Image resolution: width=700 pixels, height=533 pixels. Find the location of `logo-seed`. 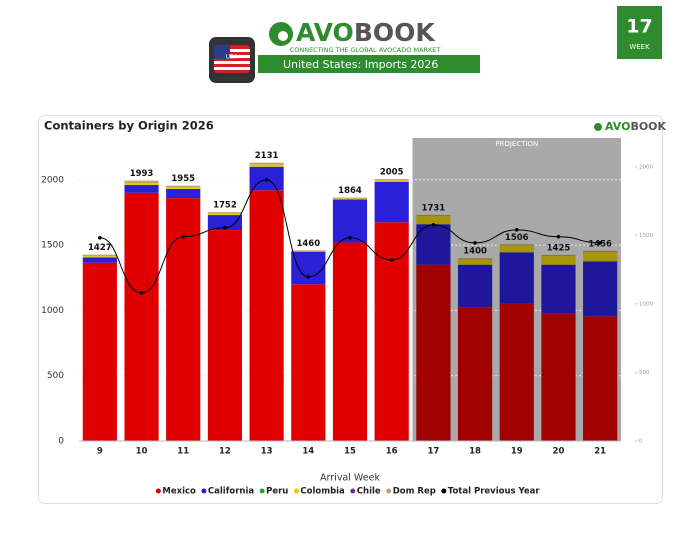

logo-seed is located at coordinates (283, 36).